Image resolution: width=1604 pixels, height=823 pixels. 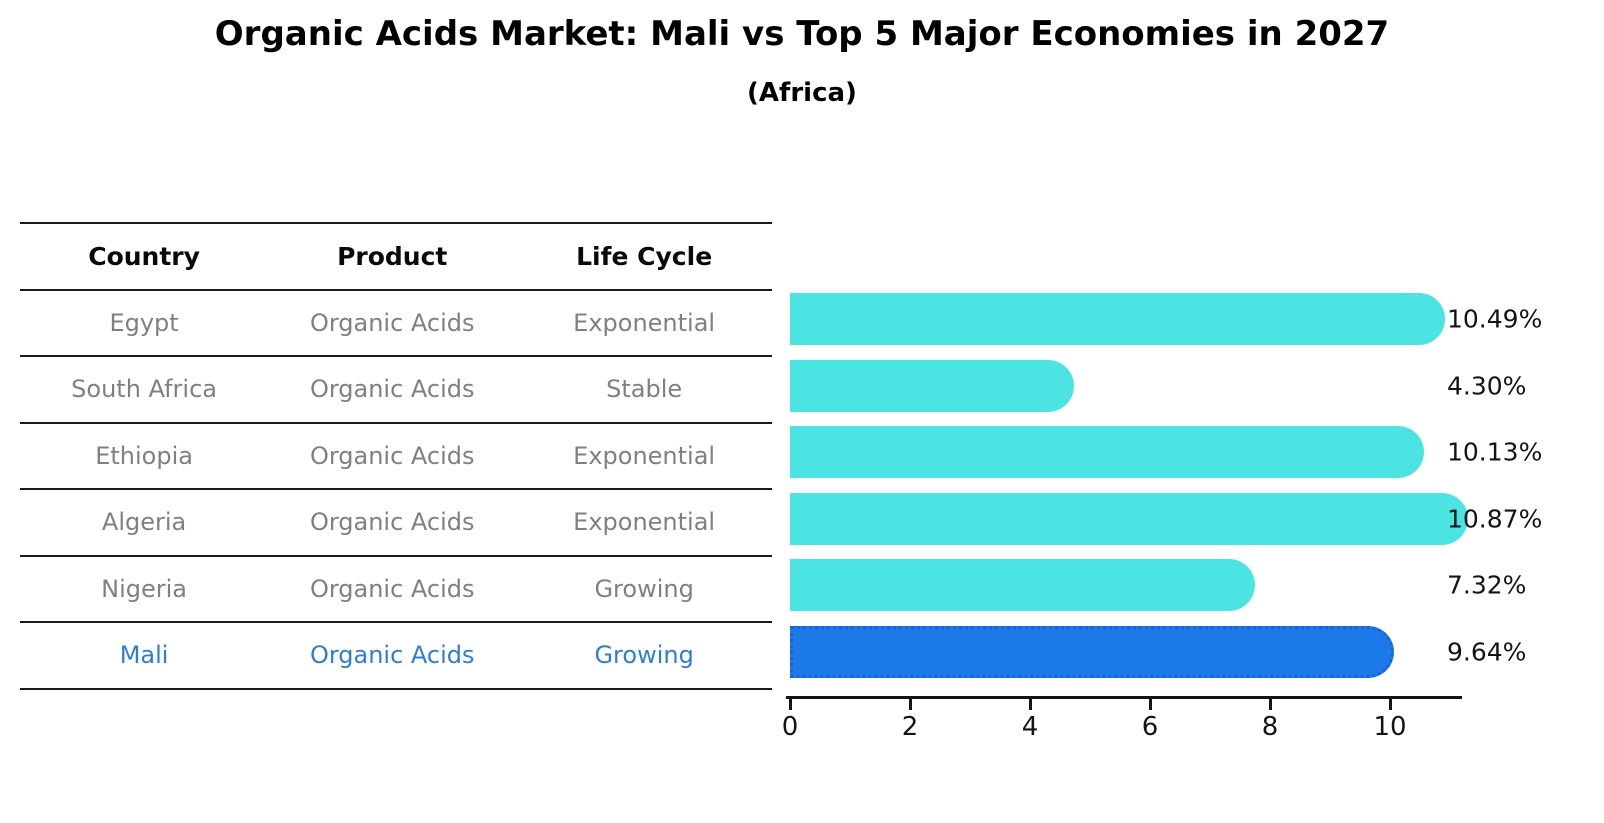 I want to click on cell-country: Mali, so click(x=144, y=655).